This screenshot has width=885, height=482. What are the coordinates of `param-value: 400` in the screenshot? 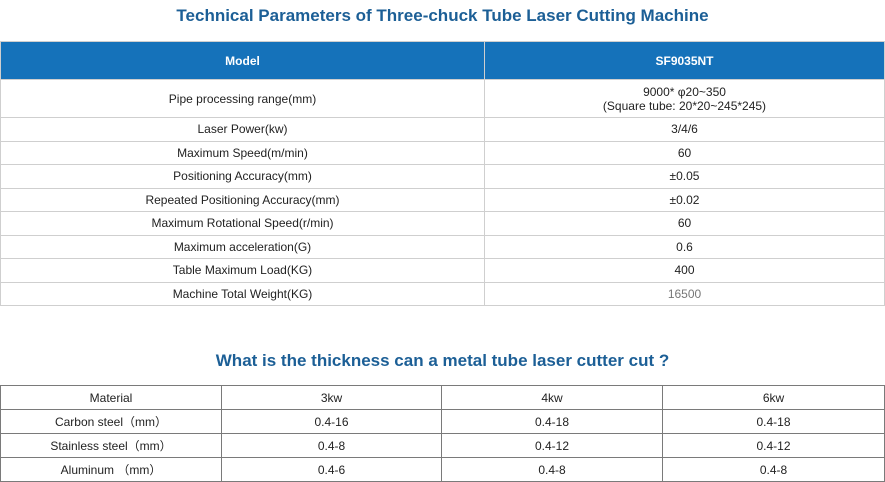 It's located at (684, 270).